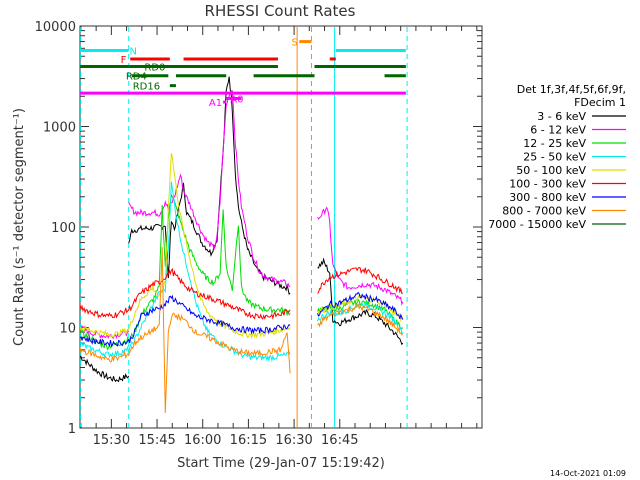 This screenshot has width=640, height=480. Describe the element at coordinates (55, 27) in the screenshot. I see `y-tick-label: 10000` at that location.